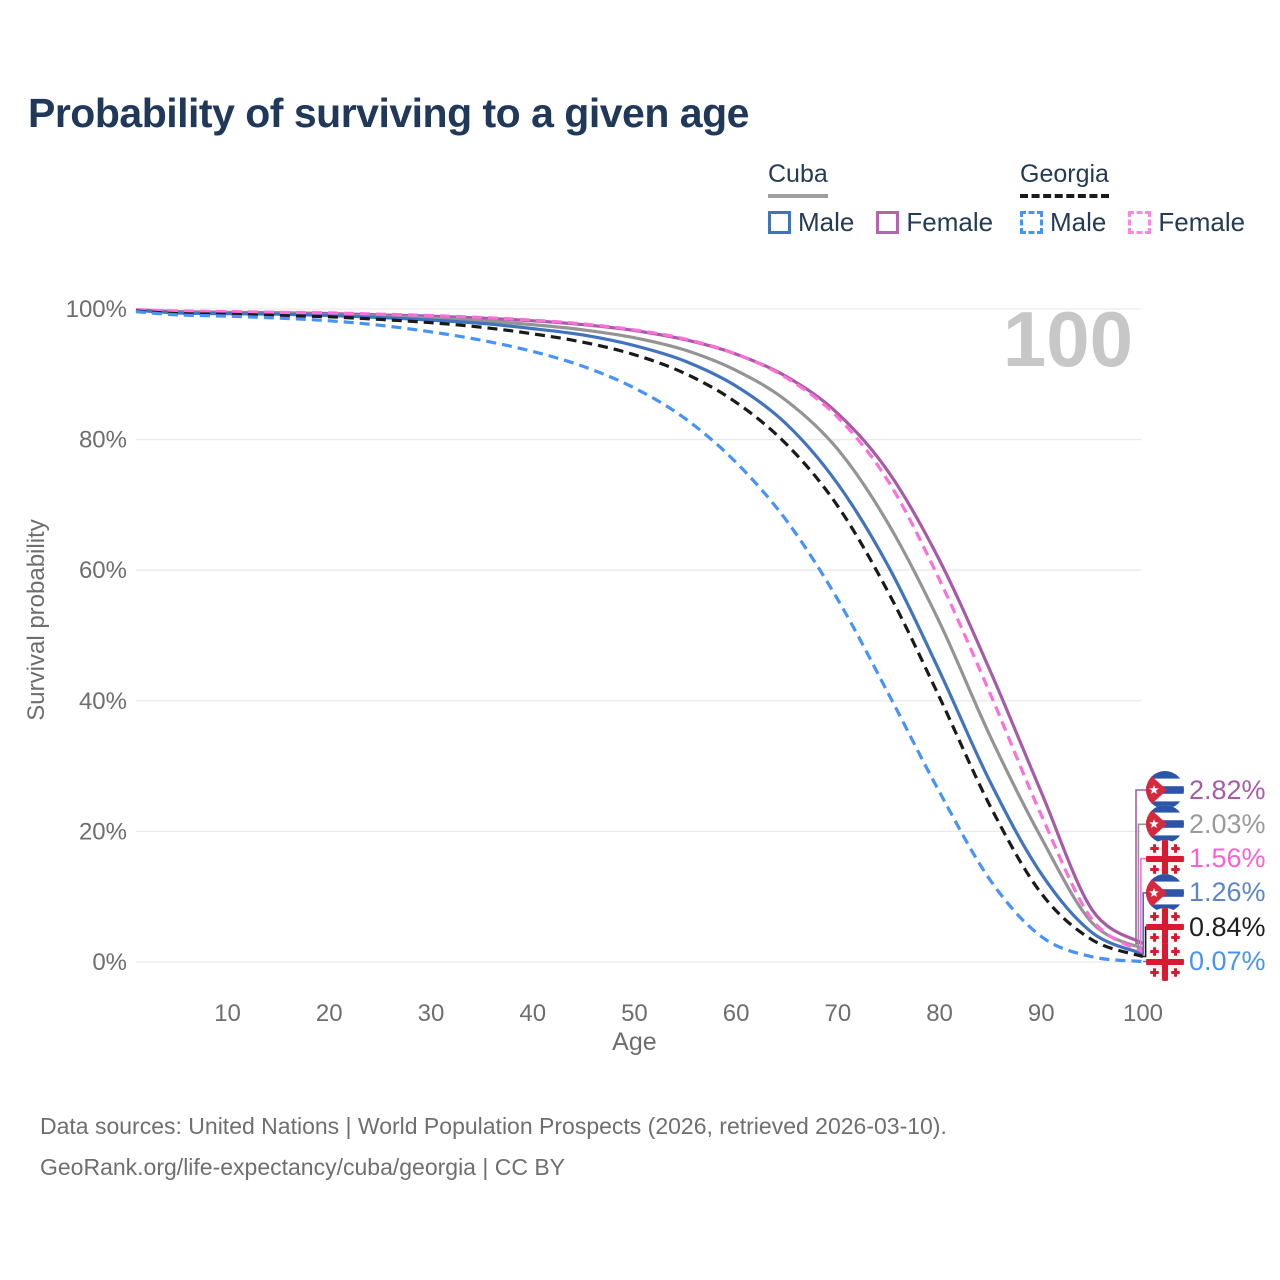 The width and height of the screenshot is (1280, 1280). I want to click on end-label-georgia-female: 1.56%, so click(1206, 858).